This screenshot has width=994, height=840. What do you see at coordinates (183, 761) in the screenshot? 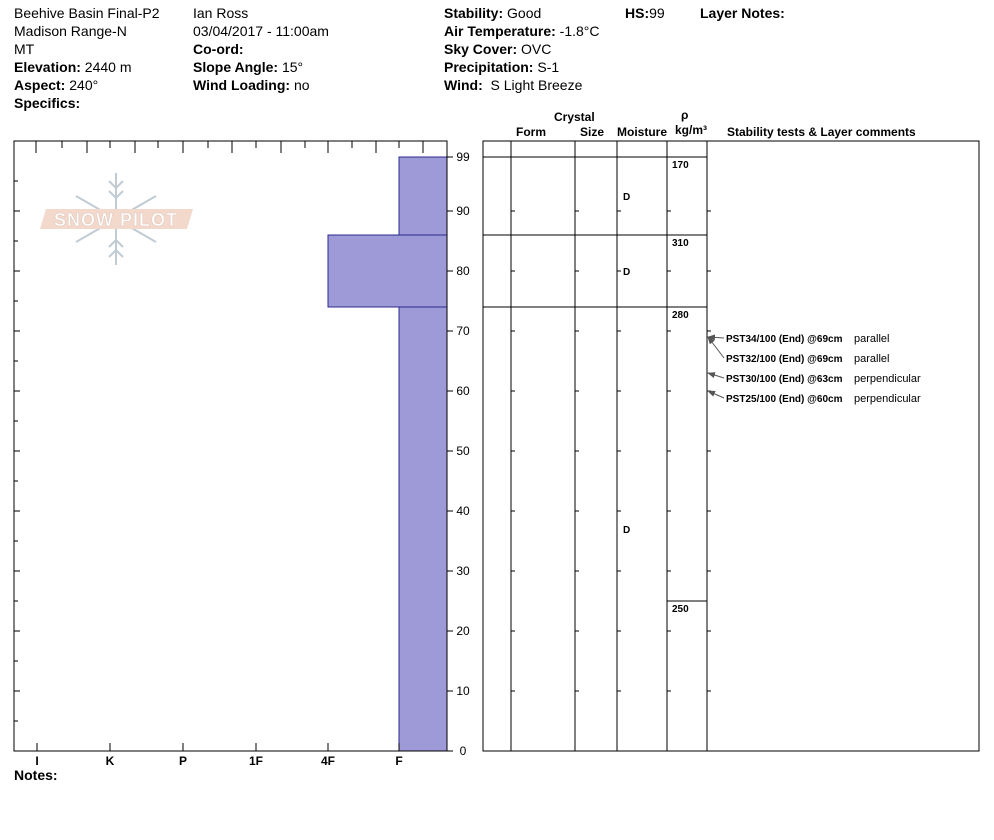
I see `hardness-label: P` at bounding box center [183, 761].